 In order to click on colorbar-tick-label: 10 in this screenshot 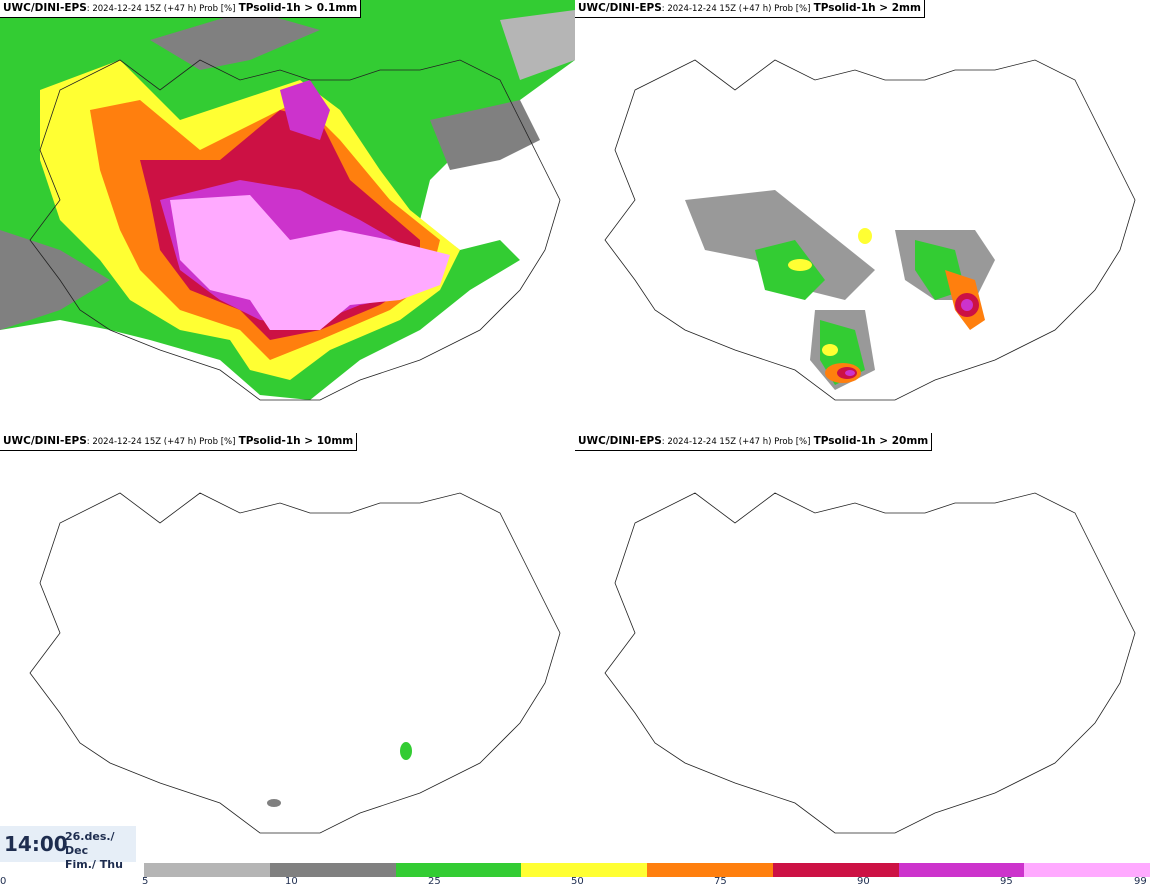, I will do `click(291, 881)`.